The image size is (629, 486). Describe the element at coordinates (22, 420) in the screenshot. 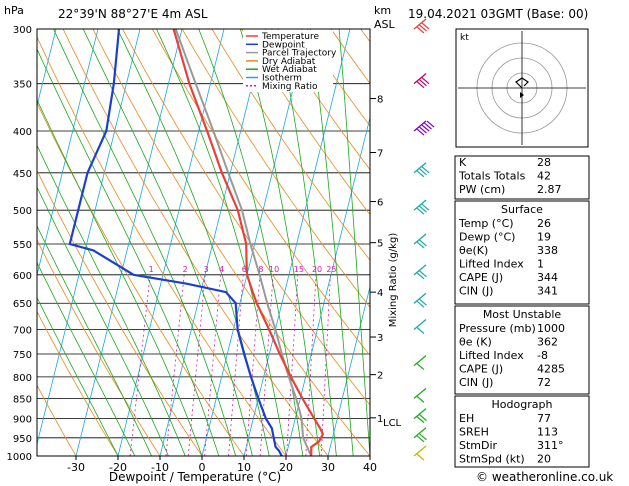

I see `pressure-tick-label: 900` at that location.